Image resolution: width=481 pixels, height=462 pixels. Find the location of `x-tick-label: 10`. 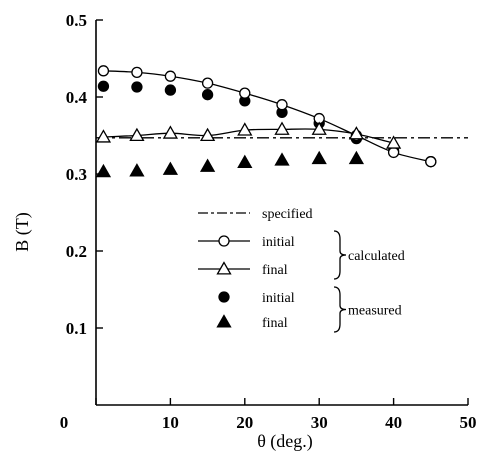

x-tick-label: 10 is located at coordinates (170, 422).